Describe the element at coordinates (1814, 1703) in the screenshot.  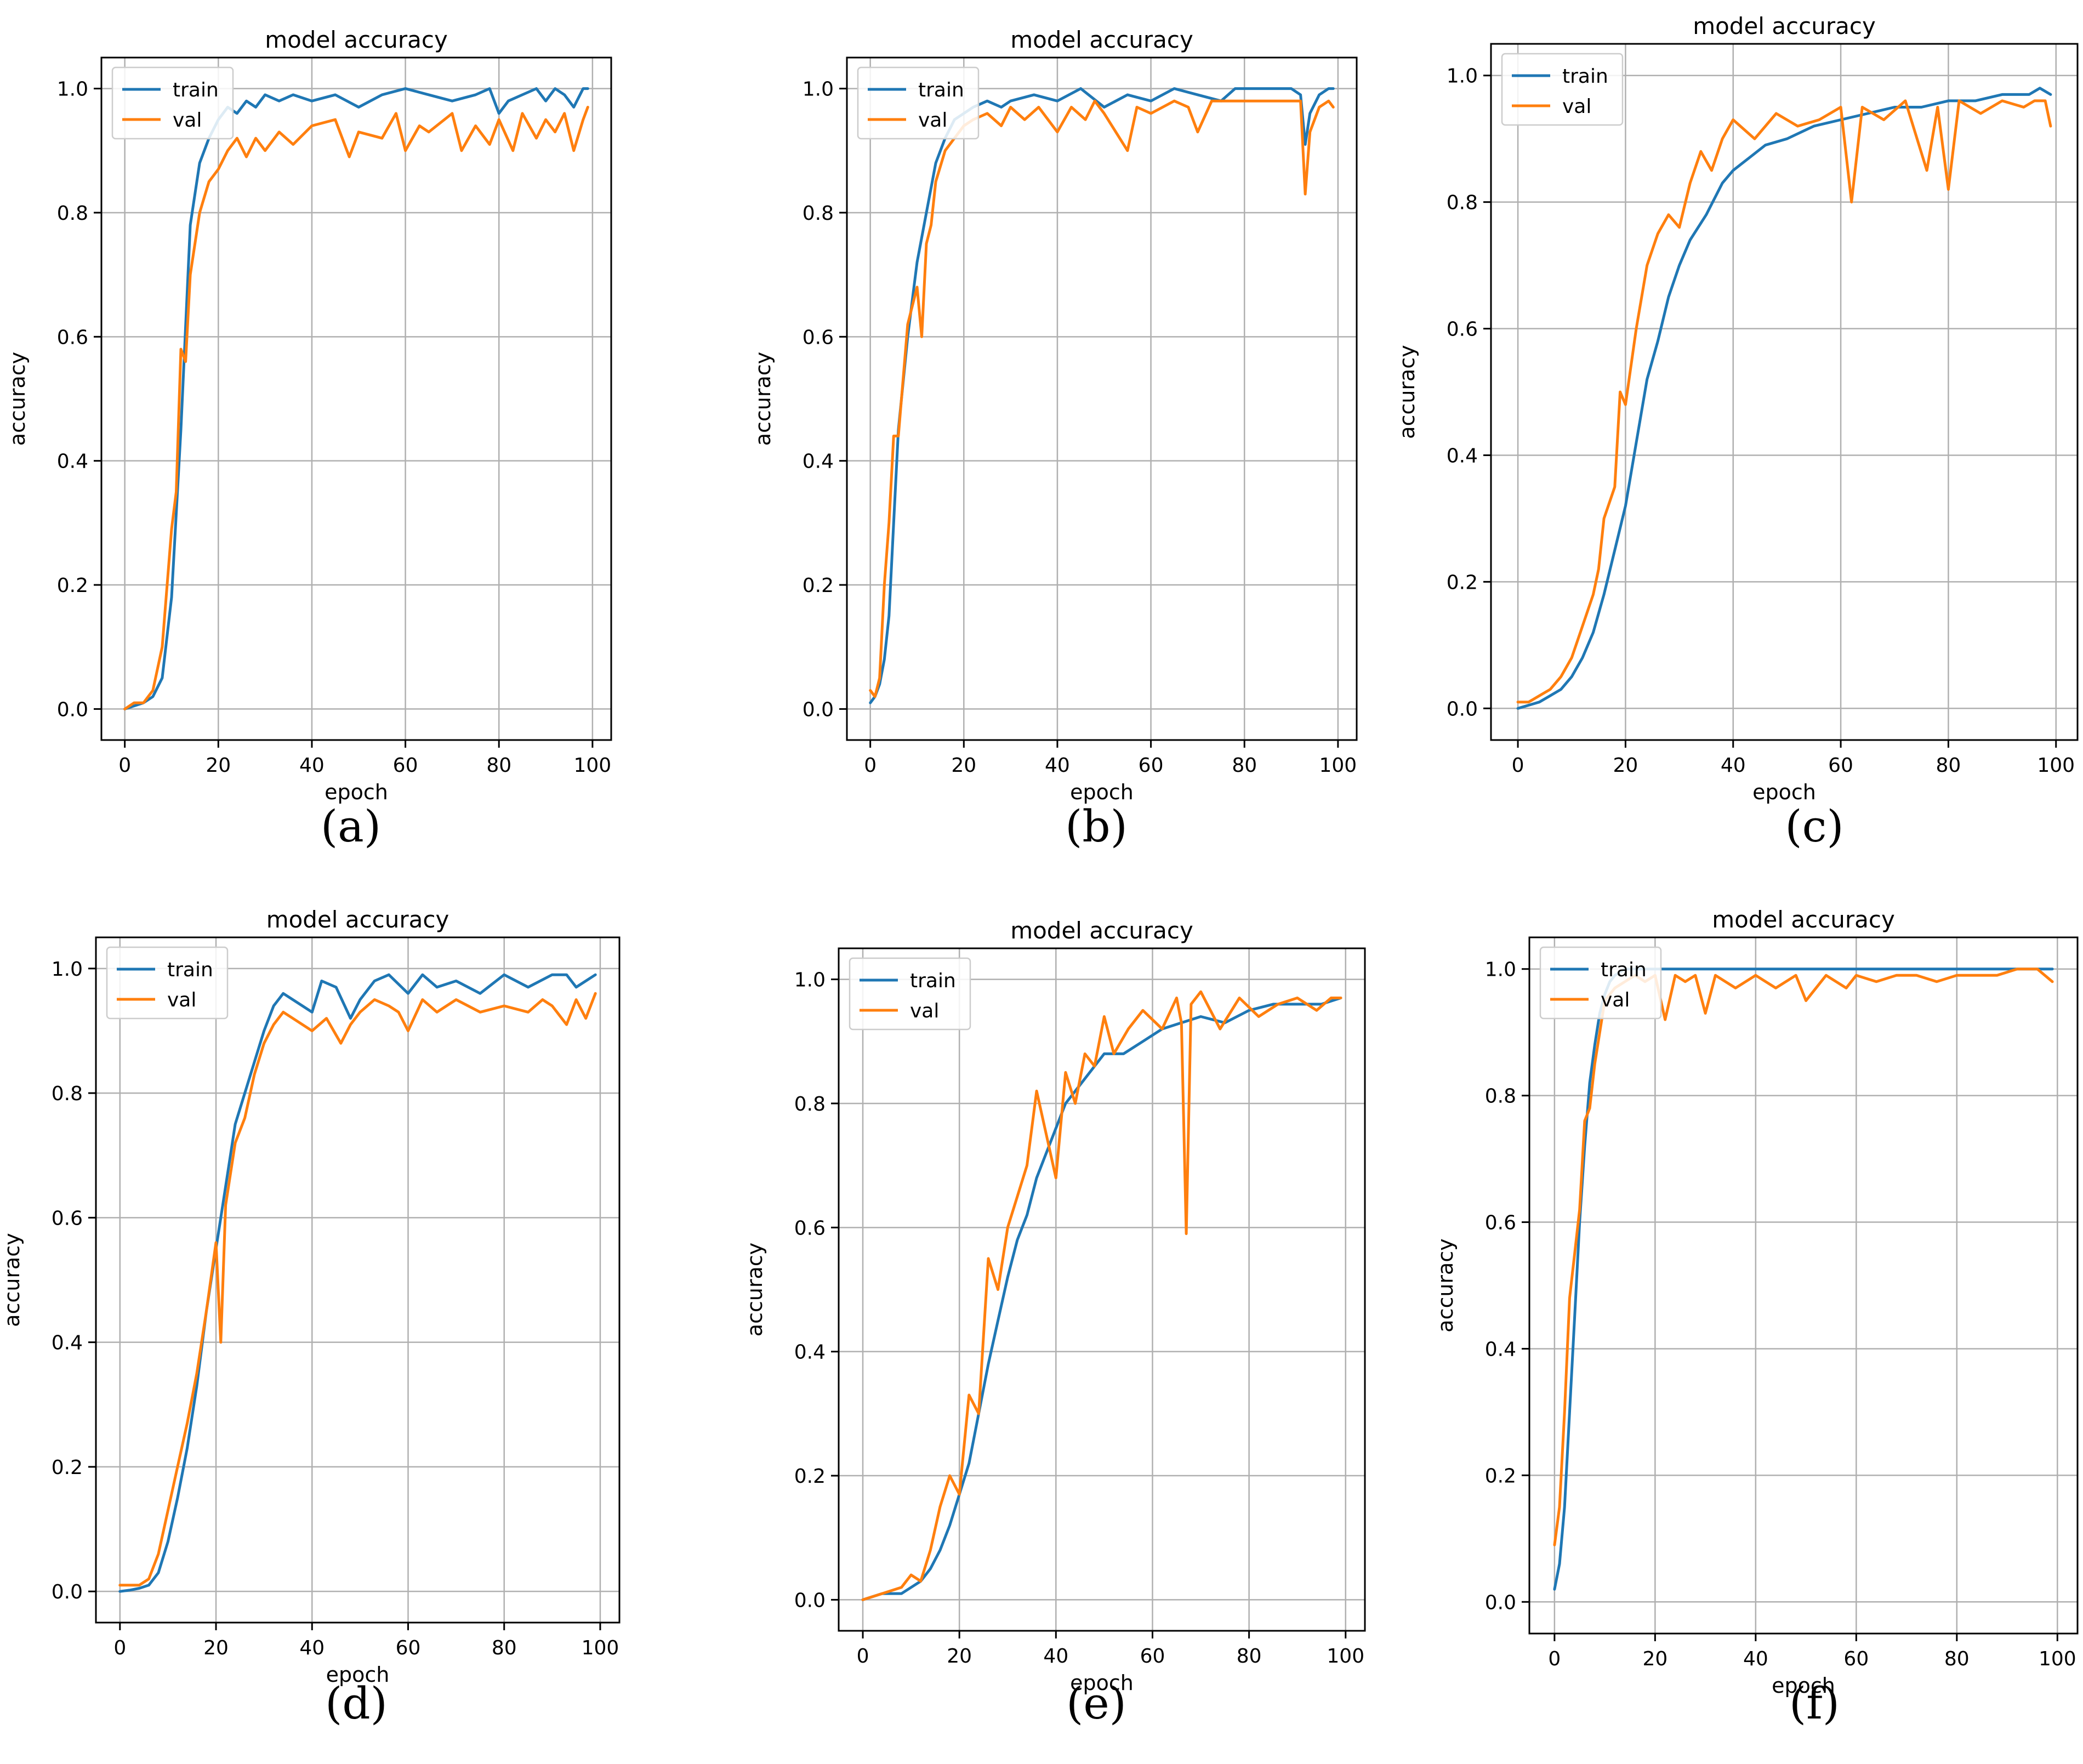
I see `panel-caption: (f)` at that location.